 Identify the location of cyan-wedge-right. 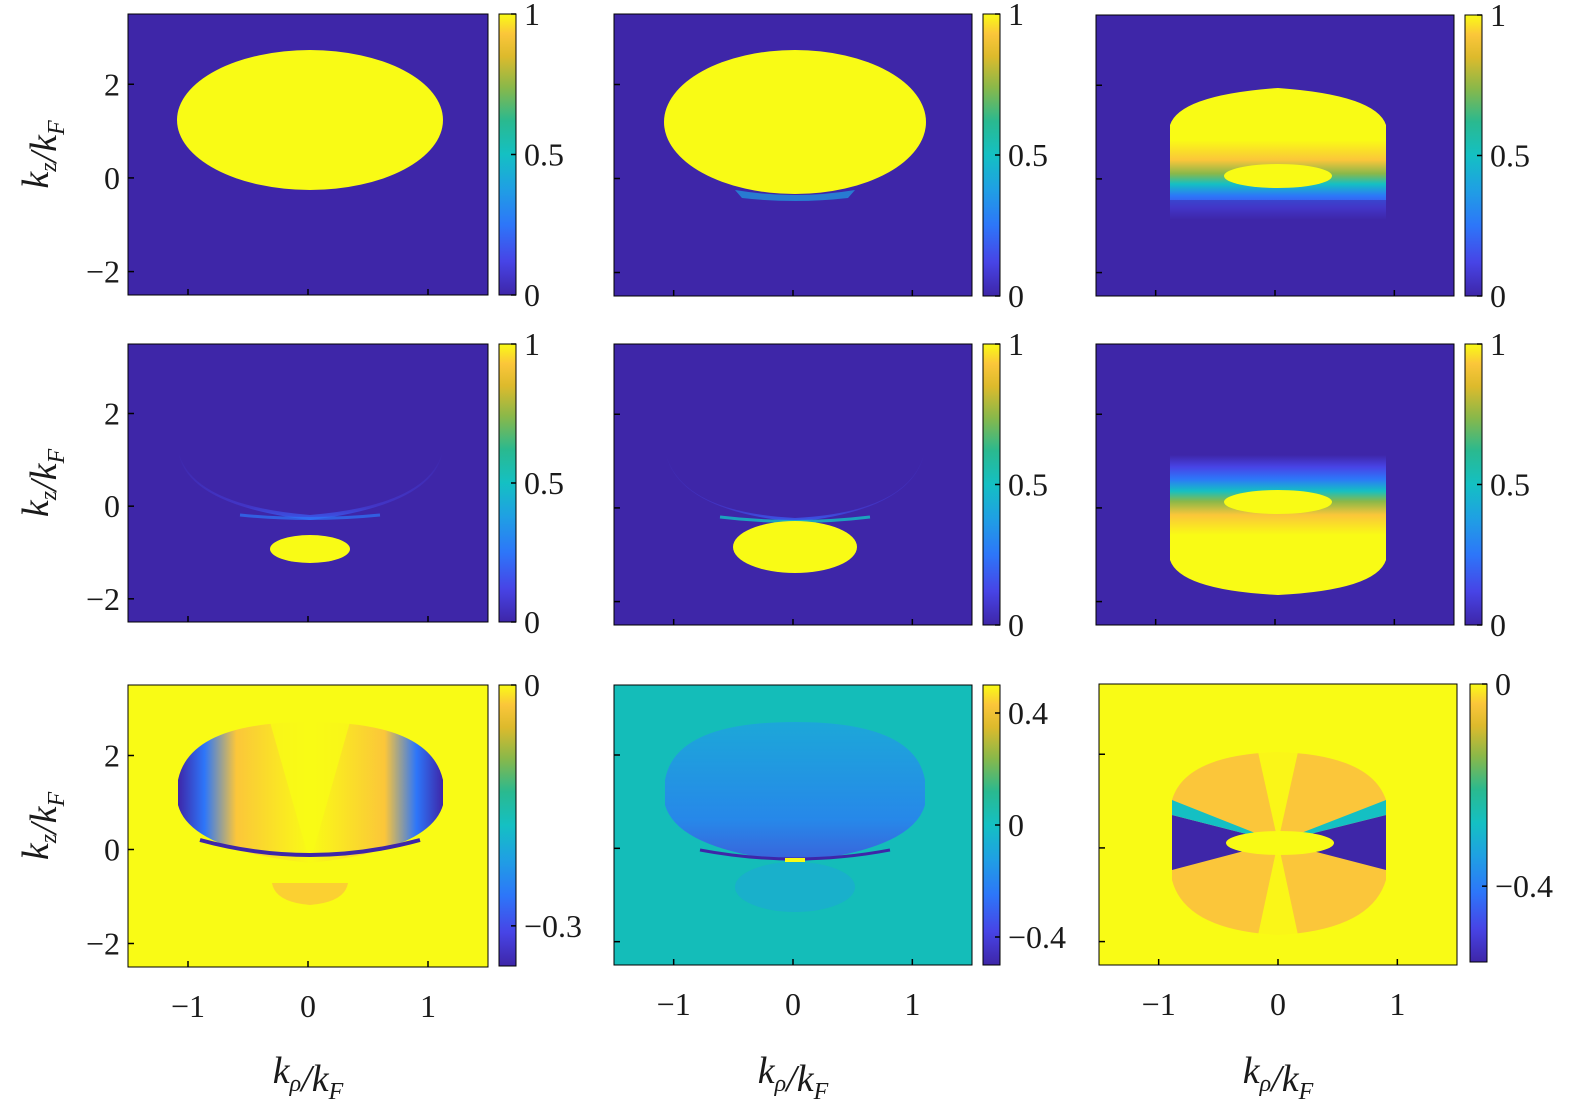
(1332, 821).